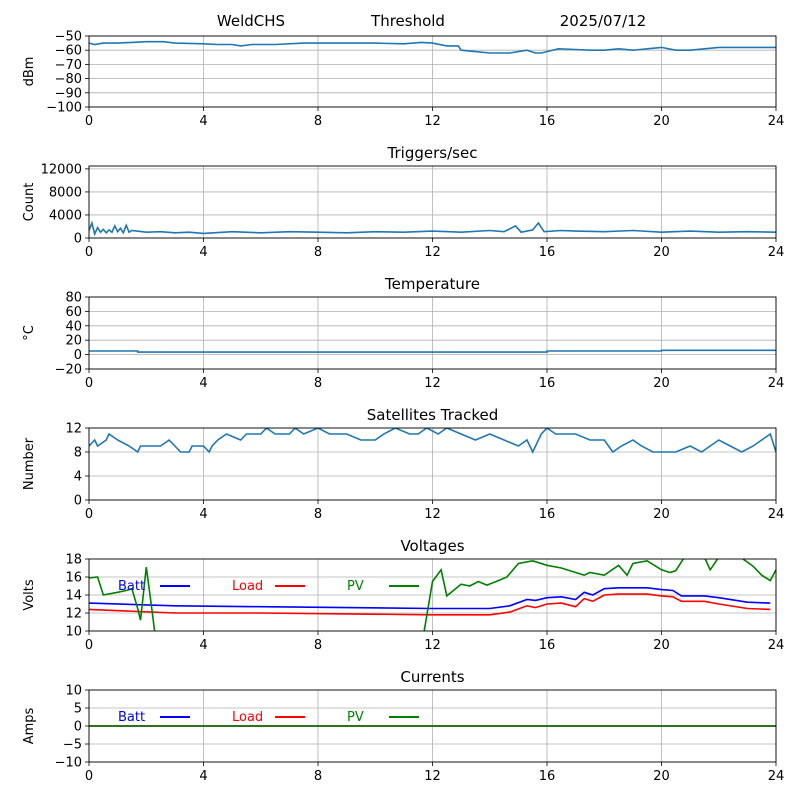 This screenshot has height=800, width=800. What do you see at coordinates (73, 578) in the screenshot?
I see `y-tick-label: 16` at bounding box center [73, 578].